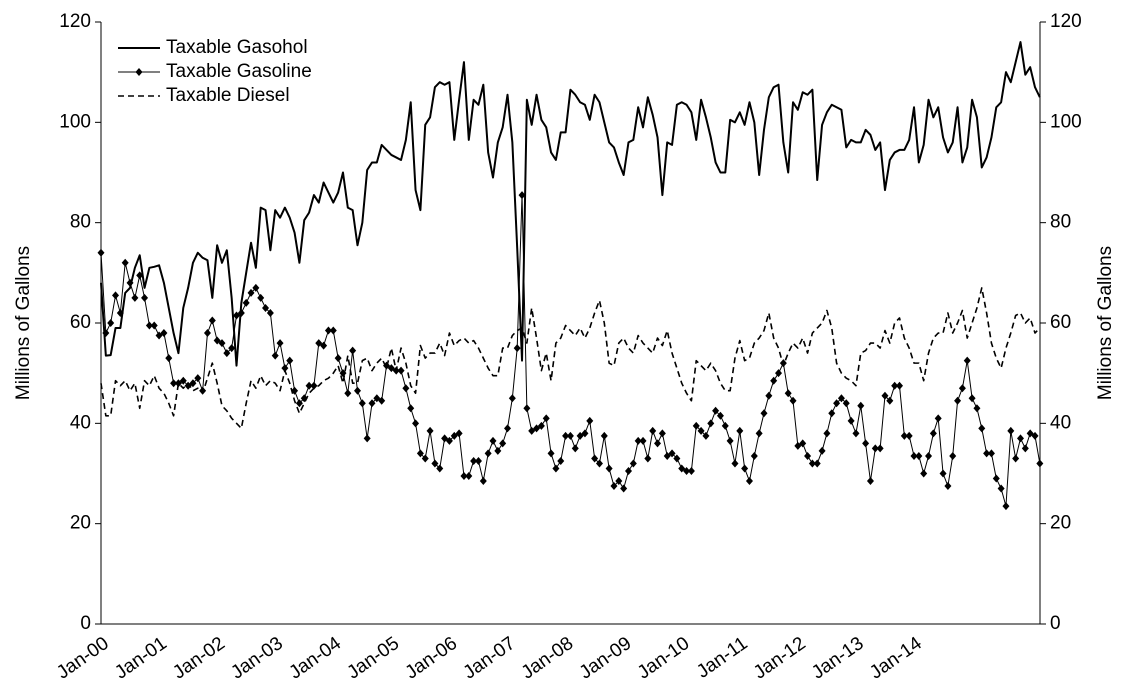 Image resolution: width=1128 pixels, height=692 pixels. Describe the element at coordinates (80, 322) in the screenshot. I see `y-tick-label: 60` at that location.